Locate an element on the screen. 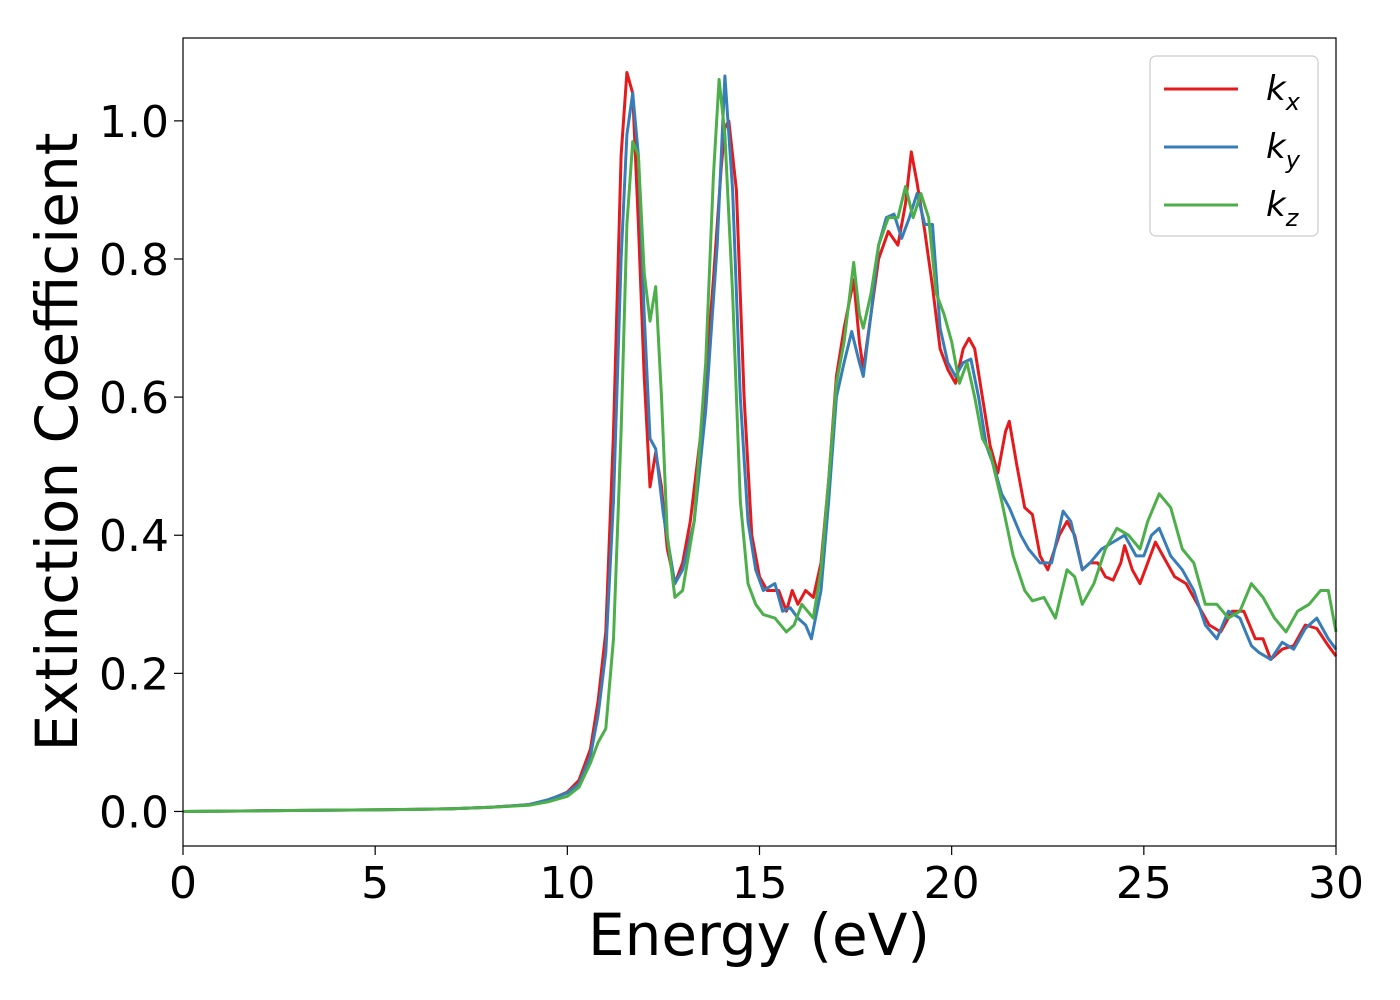 This screenshot has height=1000, width=1400. y-tick-label: 1.0 is located at coordinates (134, 122).